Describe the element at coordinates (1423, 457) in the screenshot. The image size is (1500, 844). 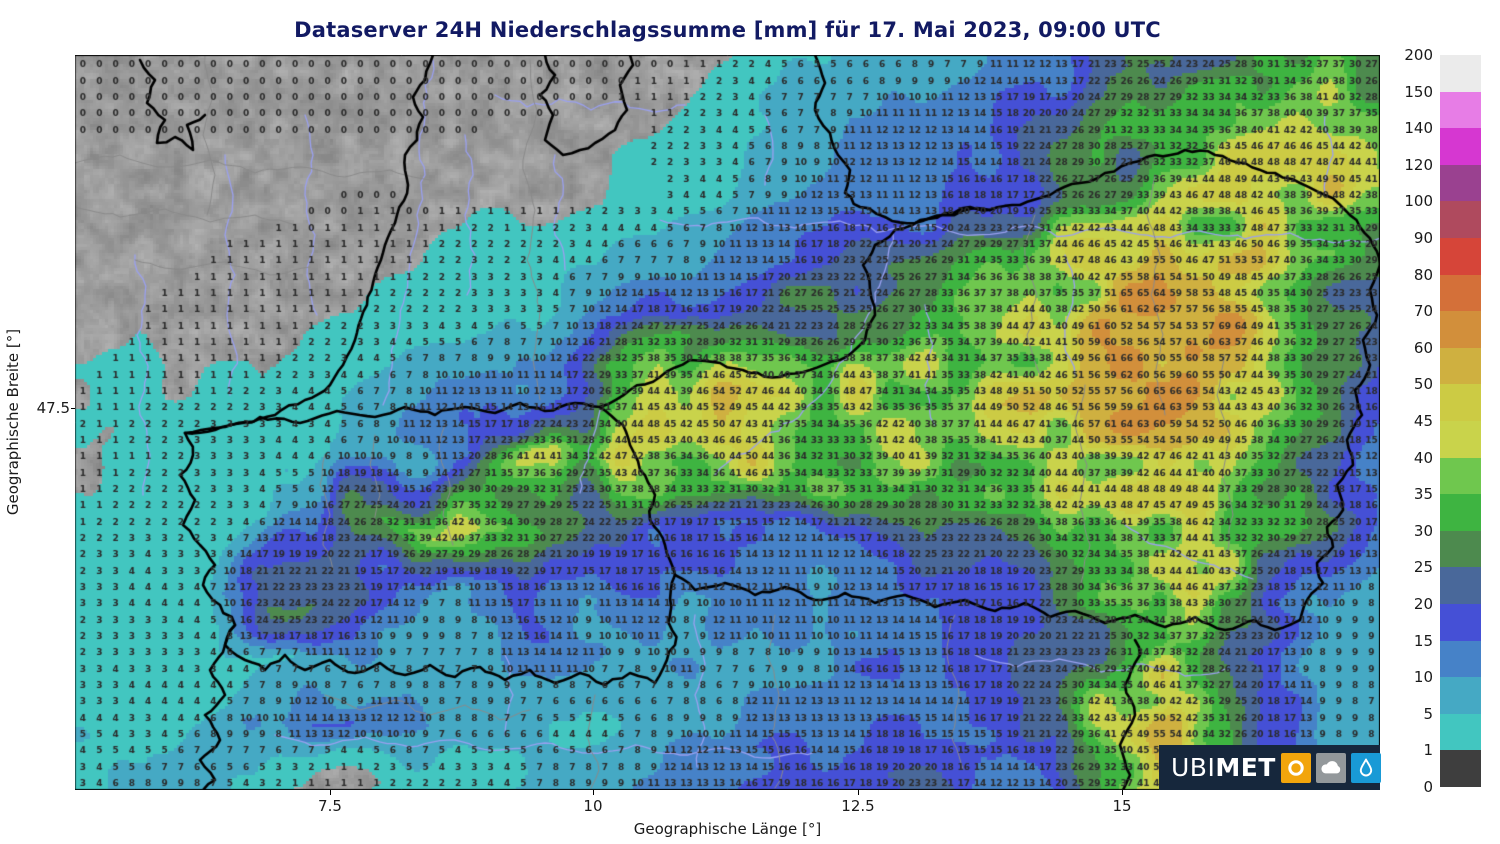
I see `colorbar-label: 40` at that location.